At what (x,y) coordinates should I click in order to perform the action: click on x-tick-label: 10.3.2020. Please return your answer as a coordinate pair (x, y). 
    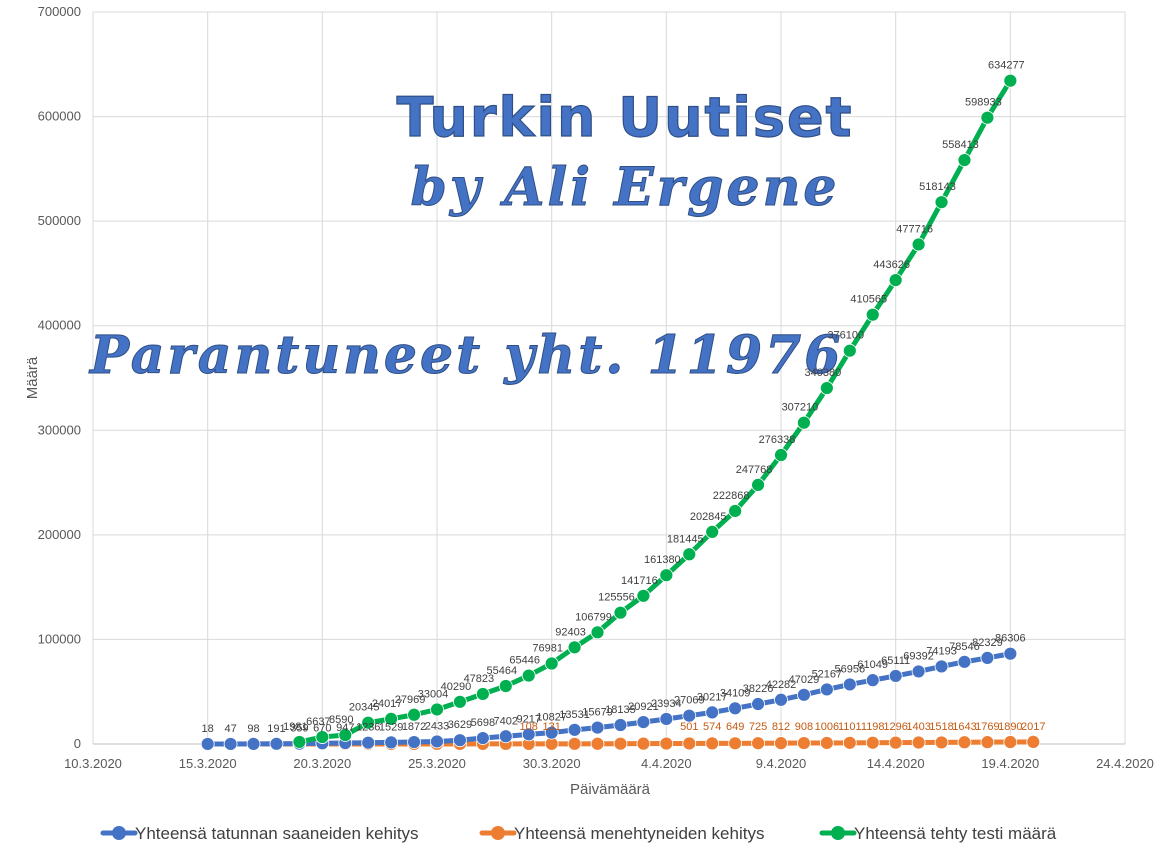
    Looking at the image, I should click on (93, 763).